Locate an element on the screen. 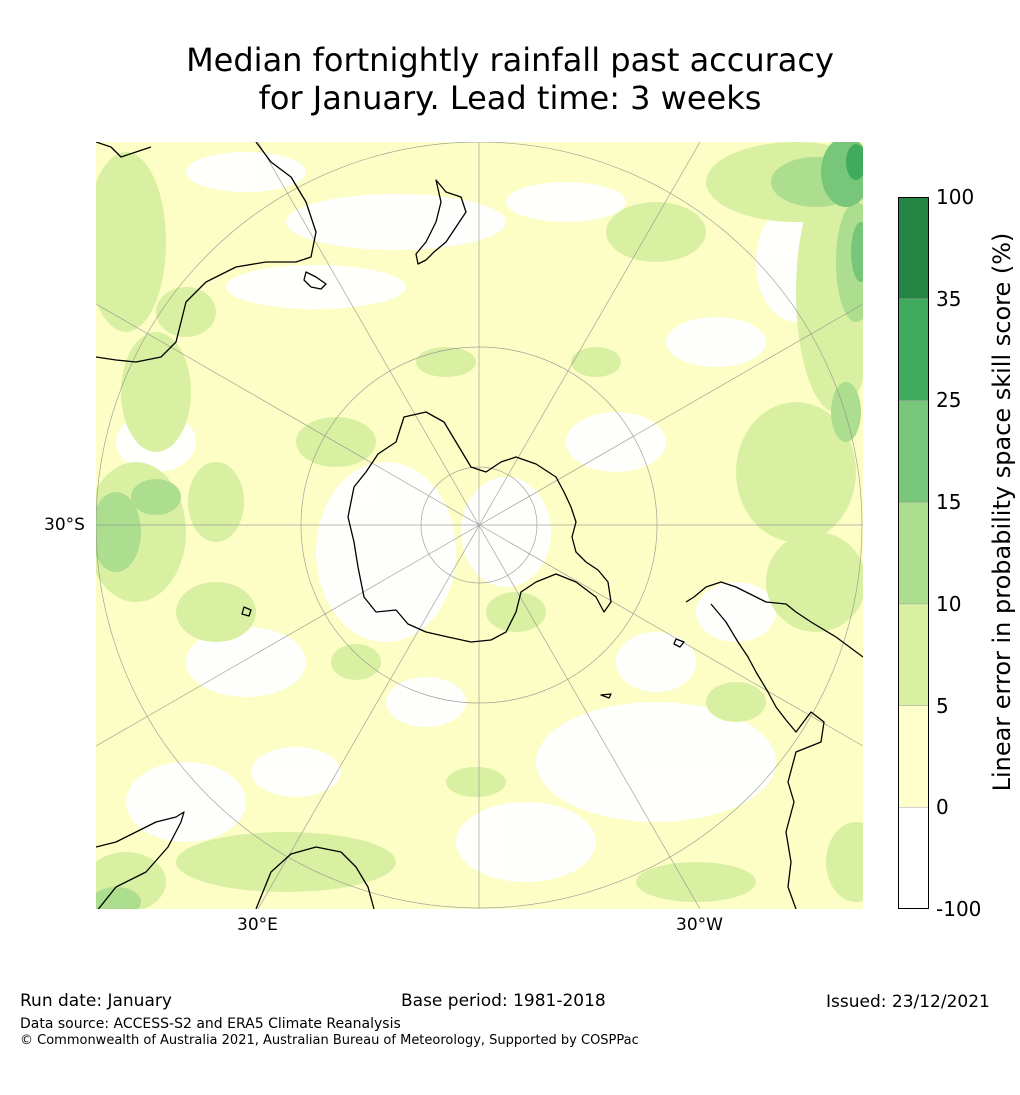 This screenshot has width=1020, height=1095. kerguelen-island is located at coordinates (246, 611).